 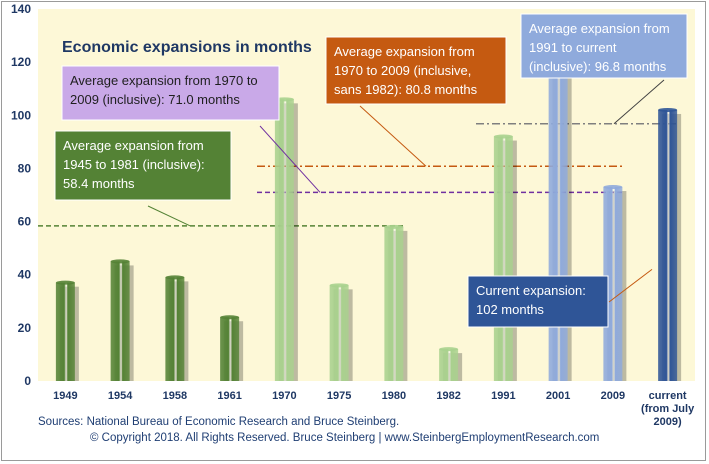 I want to click on annotation-text: 2009 (inclusive): 71.0 months, so click(x=155, y=99).